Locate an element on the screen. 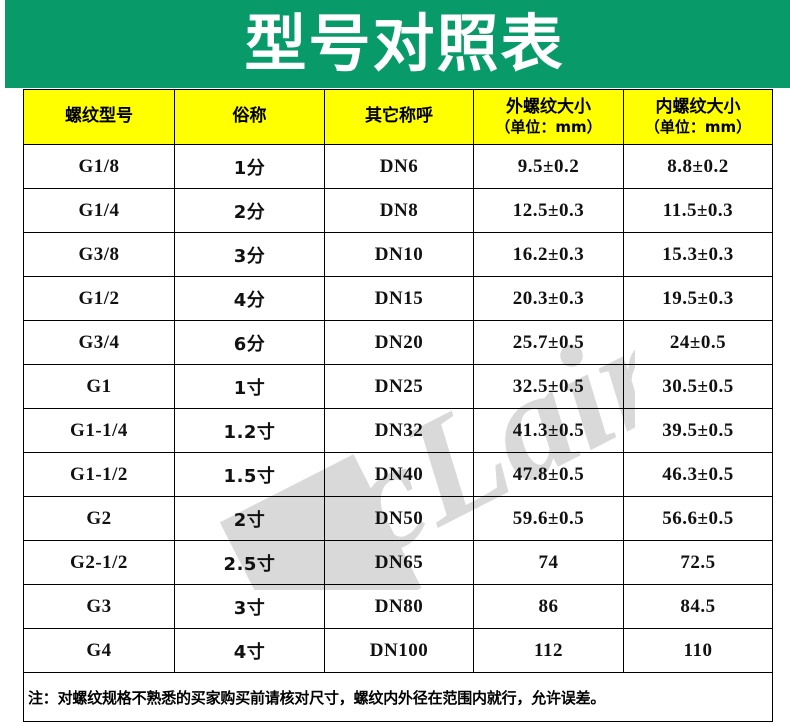 This screenshot has width=790, height=723. cell-outer-thread-size: 59.6±0.5 is located at coordinates (548, 518).